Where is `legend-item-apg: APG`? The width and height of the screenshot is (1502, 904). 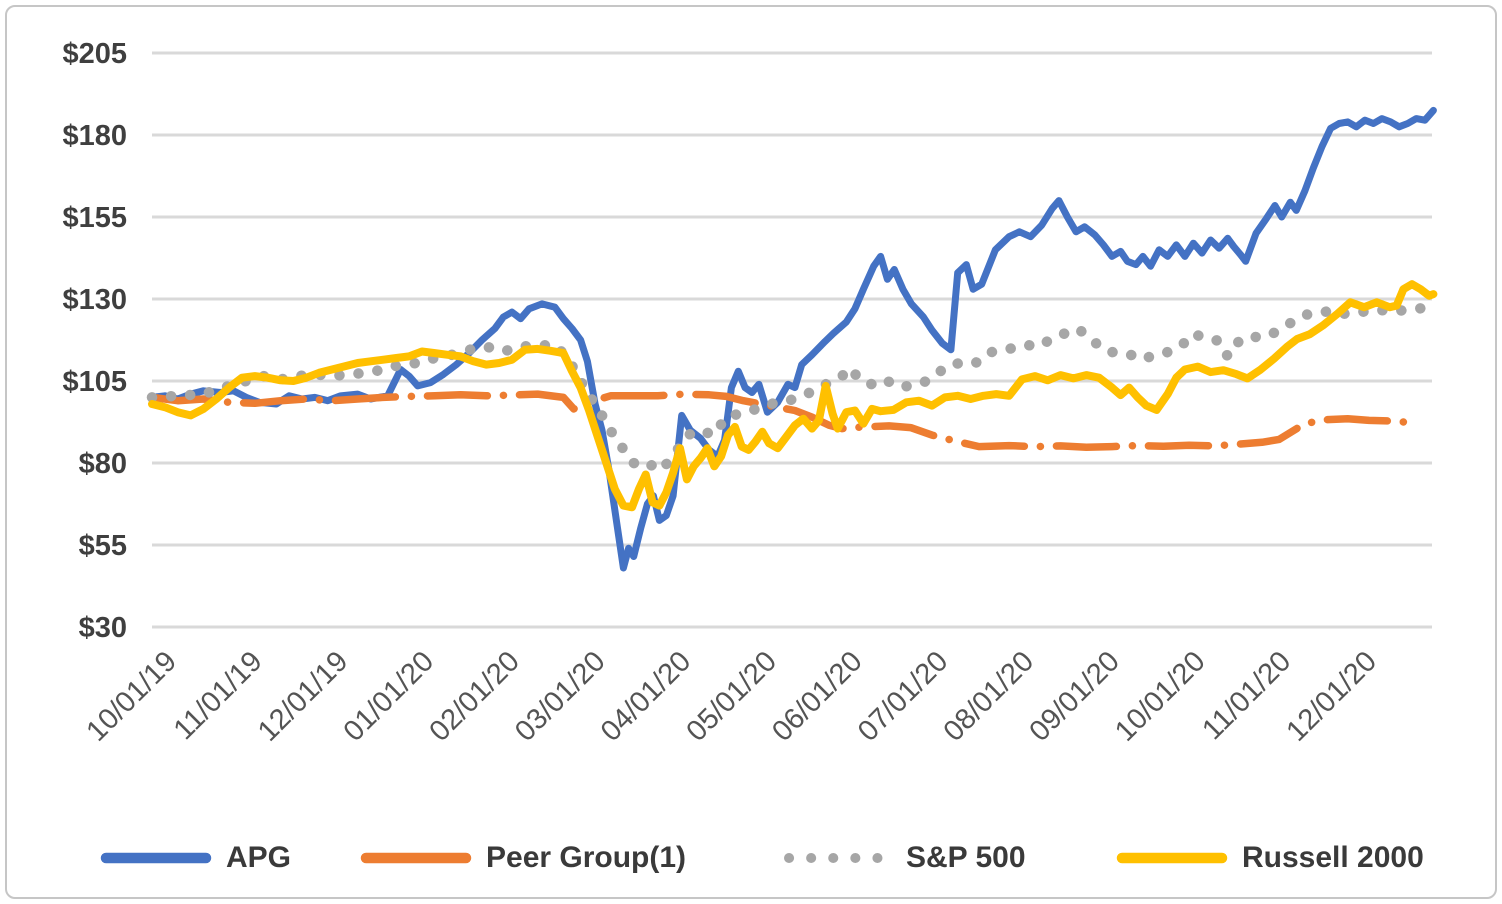 legend-item-apg: APG is located at coordinates (195, 858).